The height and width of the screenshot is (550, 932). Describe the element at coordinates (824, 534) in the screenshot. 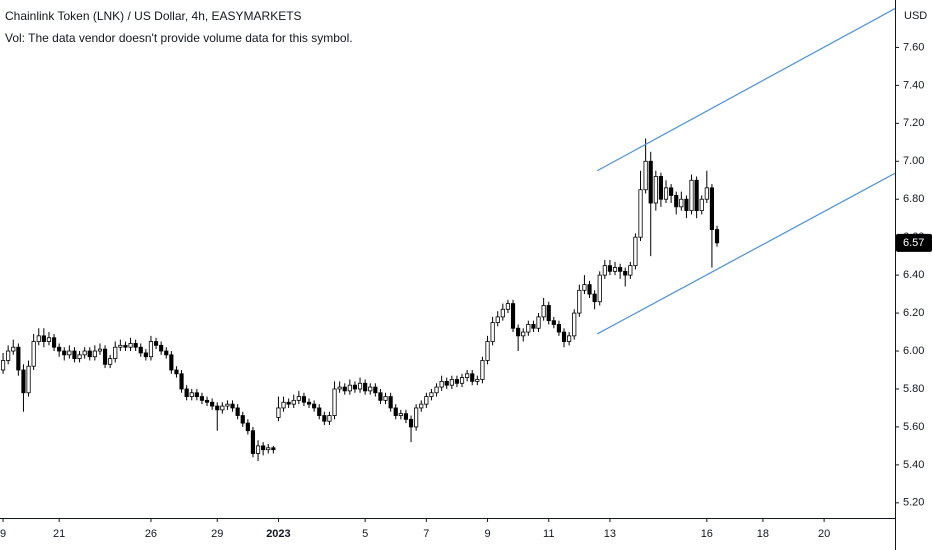

I see `x-tick-label: 20` at that location.